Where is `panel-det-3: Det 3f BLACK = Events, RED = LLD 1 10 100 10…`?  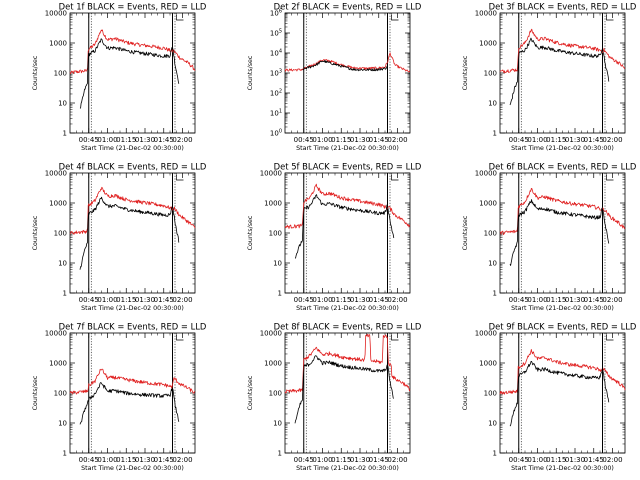 panel-det-3: Det 3f BLACK = Events, RED = LLD 1 10 100 10… is located at coordinates (549, 77).